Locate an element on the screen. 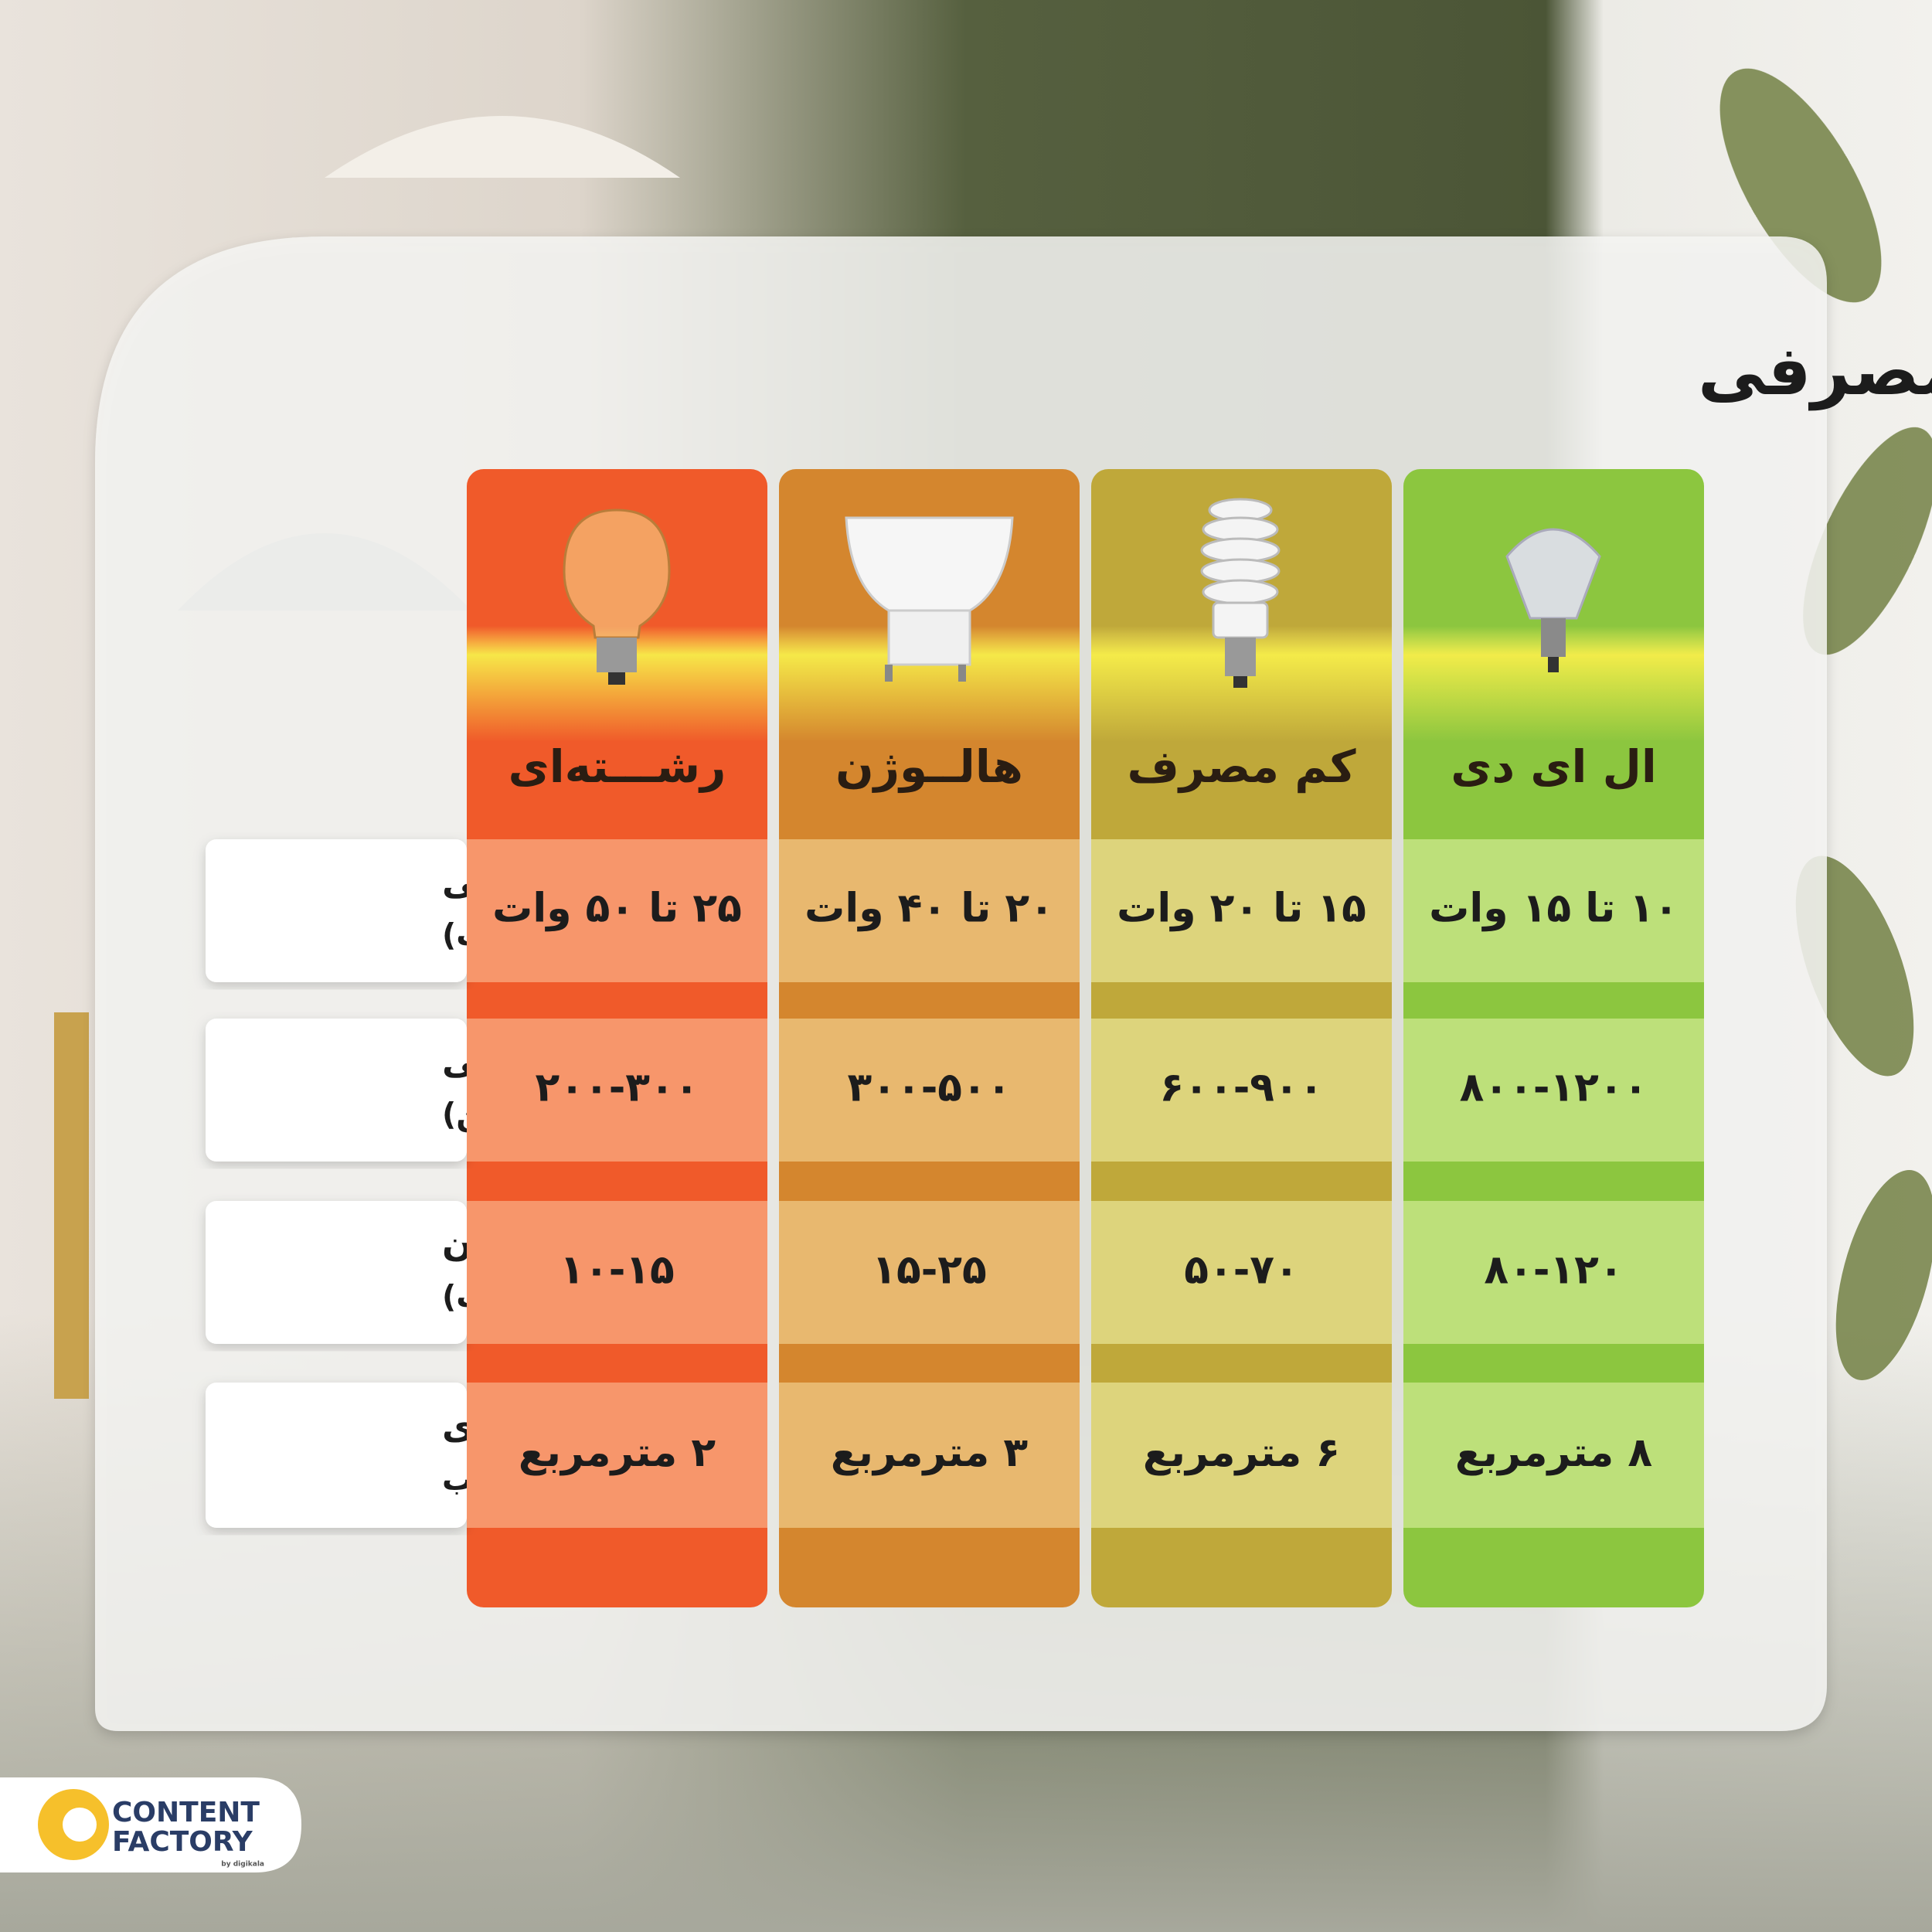 The height and width of the screenshot is (1932, 1932). cell-value: ۱۵-۲۵ is located at coordinates (929, 1270).